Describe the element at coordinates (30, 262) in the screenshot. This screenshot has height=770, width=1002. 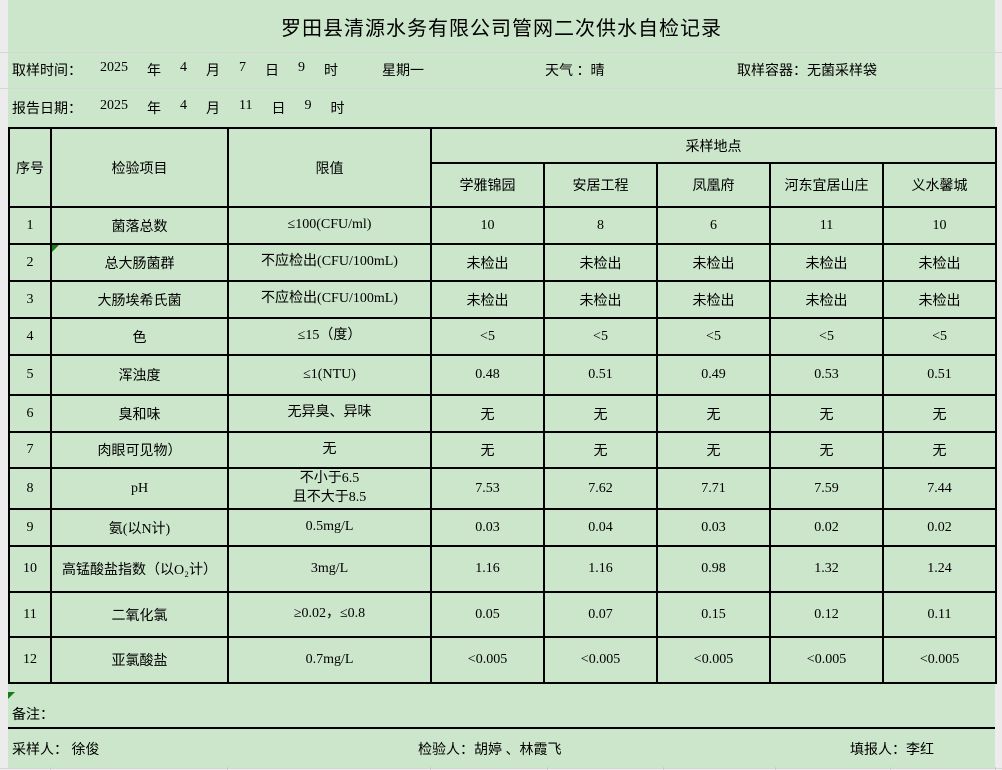
I see `cell-serial: 2` at that location.